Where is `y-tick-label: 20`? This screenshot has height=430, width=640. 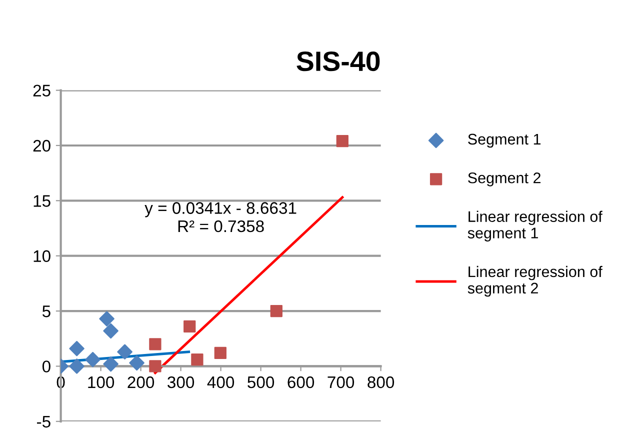
y-tick-label: 20 is located at coordinates (41, 146).